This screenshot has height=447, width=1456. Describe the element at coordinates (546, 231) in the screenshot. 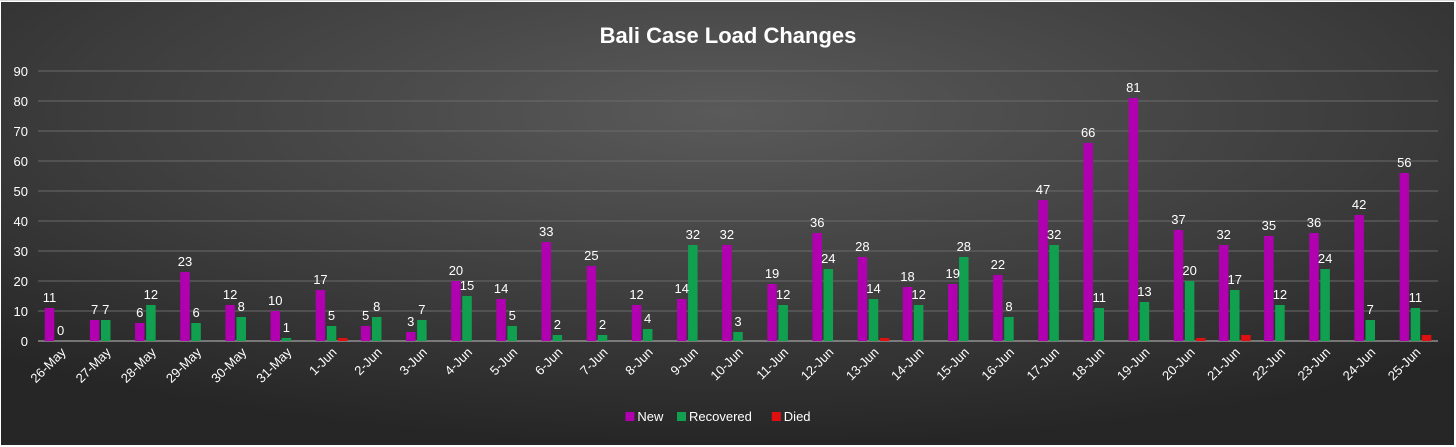

I see `data-label-new: 33` at that location.